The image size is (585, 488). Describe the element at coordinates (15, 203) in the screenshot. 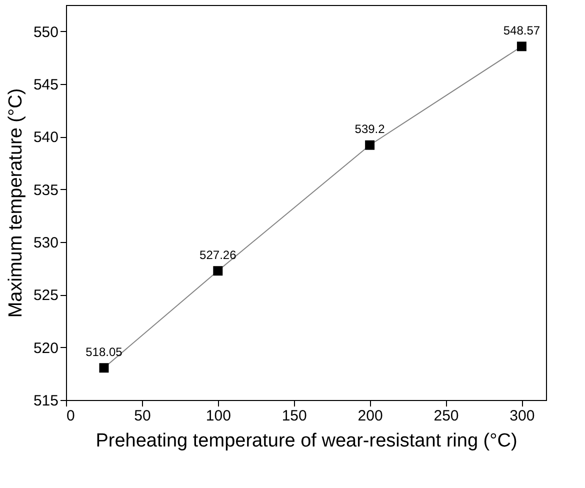

I see `y-axis-title: Maximum temperature (°C)` at that location.